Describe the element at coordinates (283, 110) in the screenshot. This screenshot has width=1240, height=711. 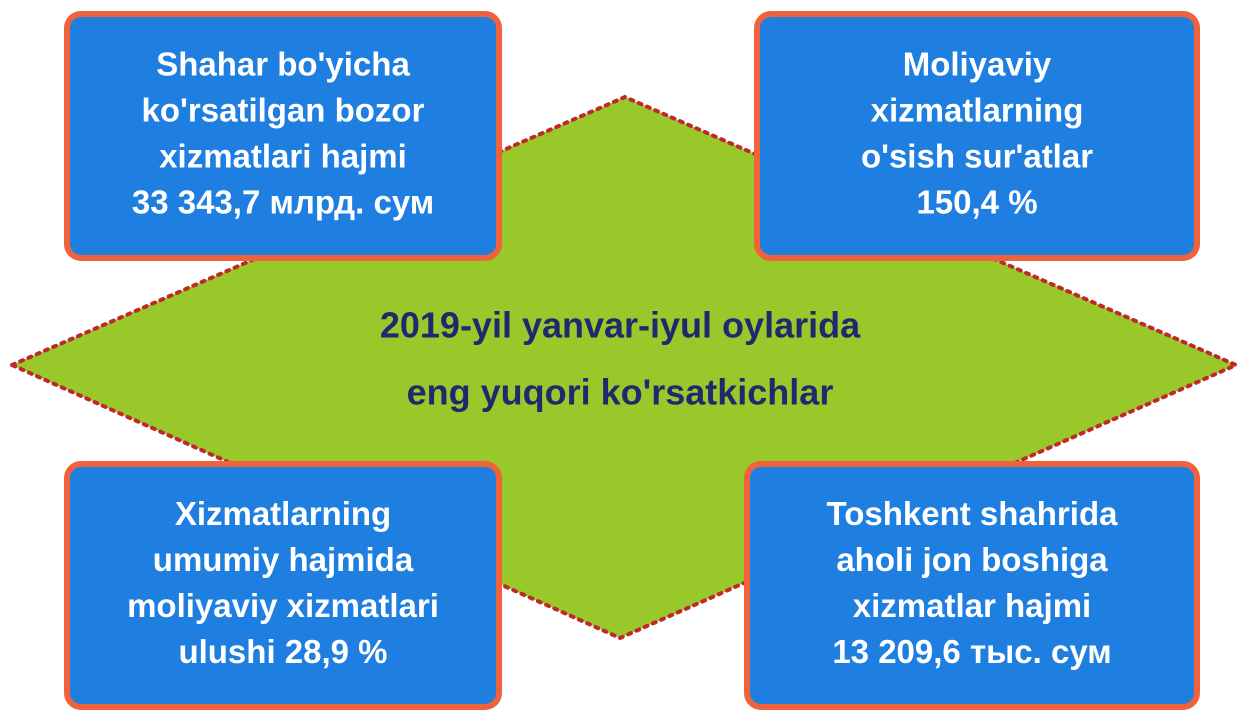
I see `box-line: ko'rsatilgan bozor` at that location.